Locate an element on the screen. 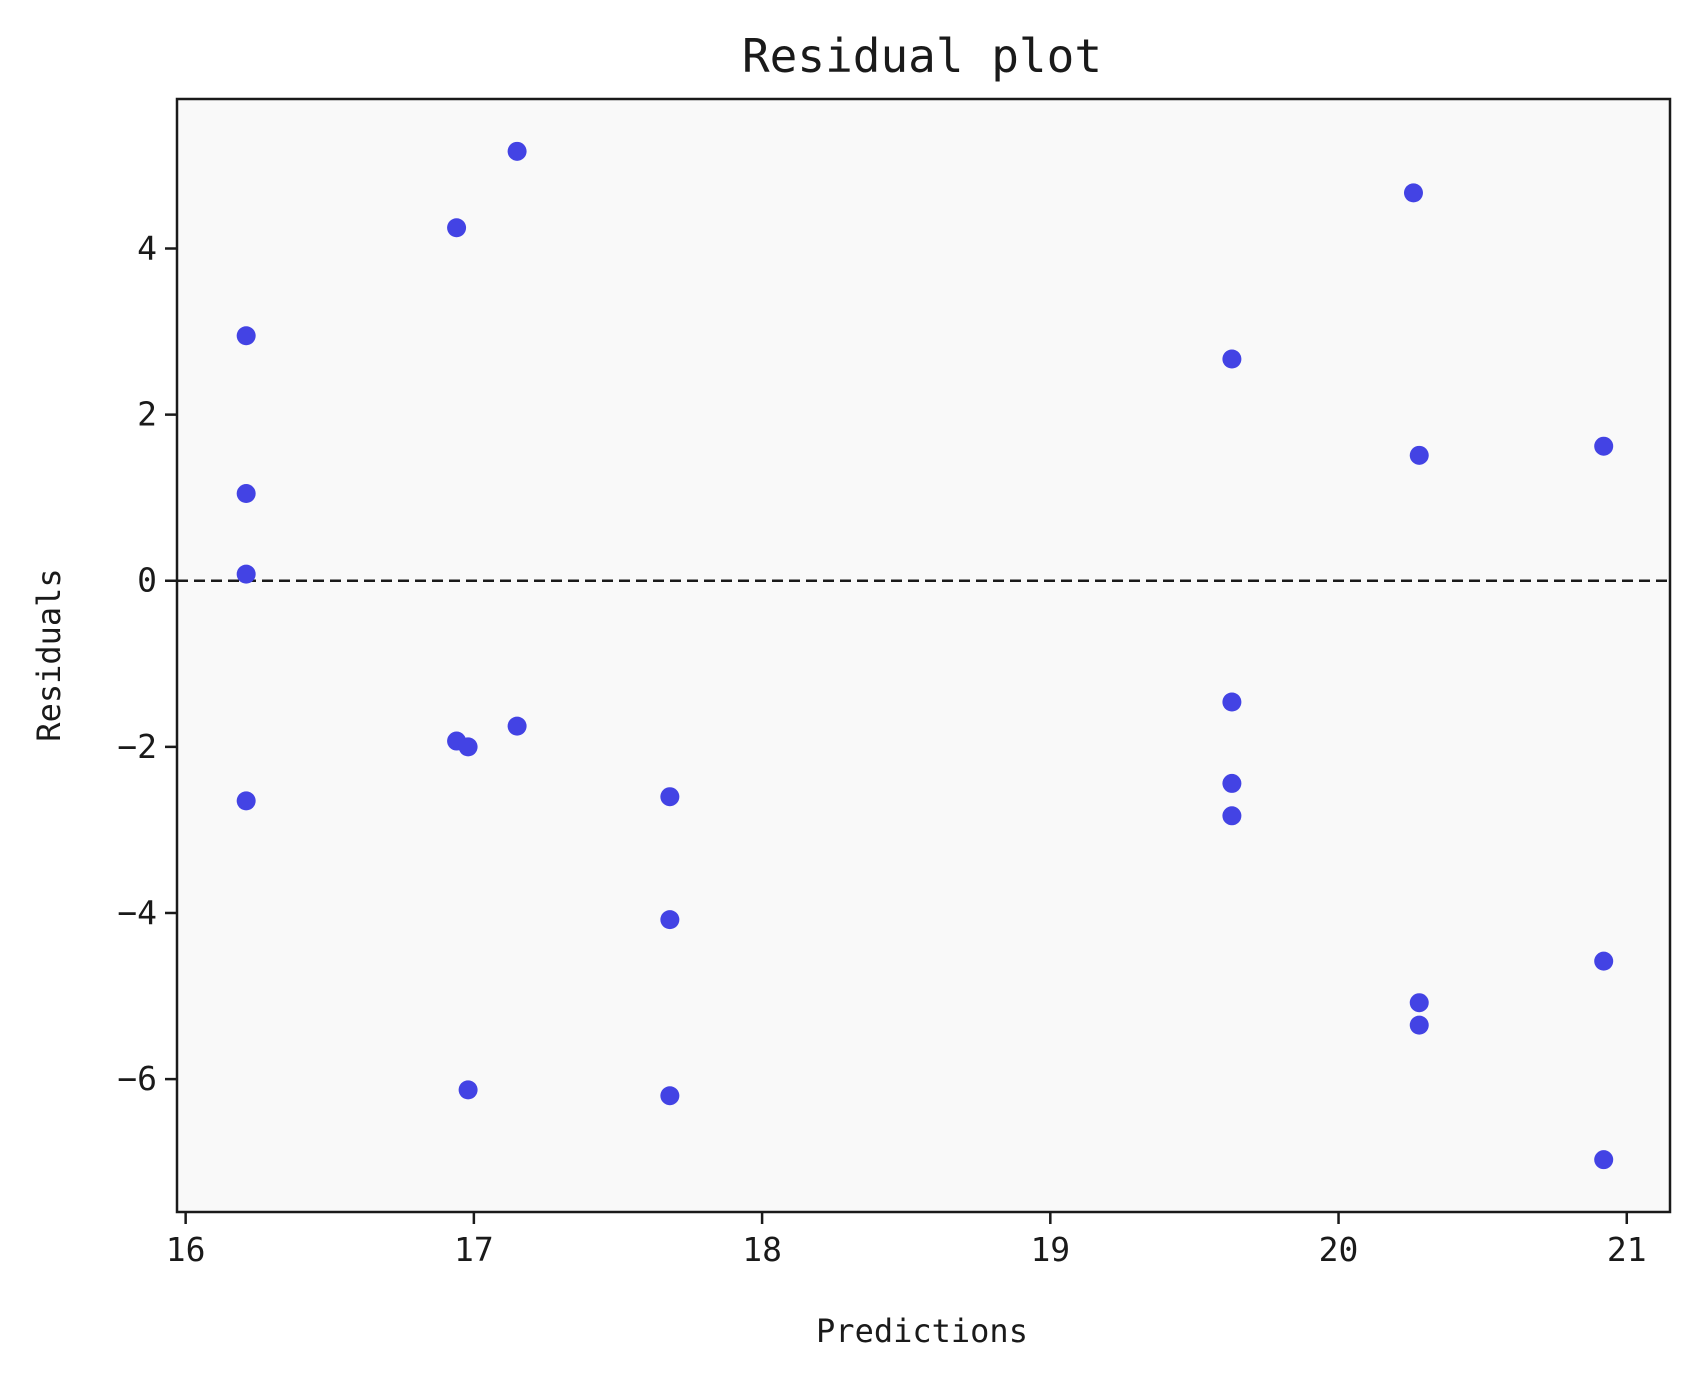  y-tick-label: 2 is located at coordinates (147, 414).